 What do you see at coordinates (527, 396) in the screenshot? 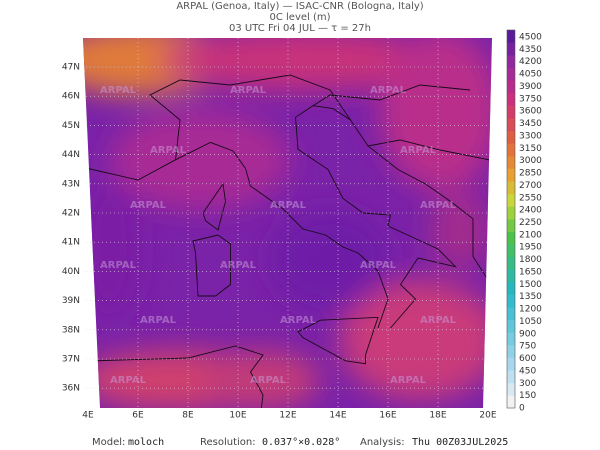
I see `colorbar-label: 150` at bounding box center [527, 396].